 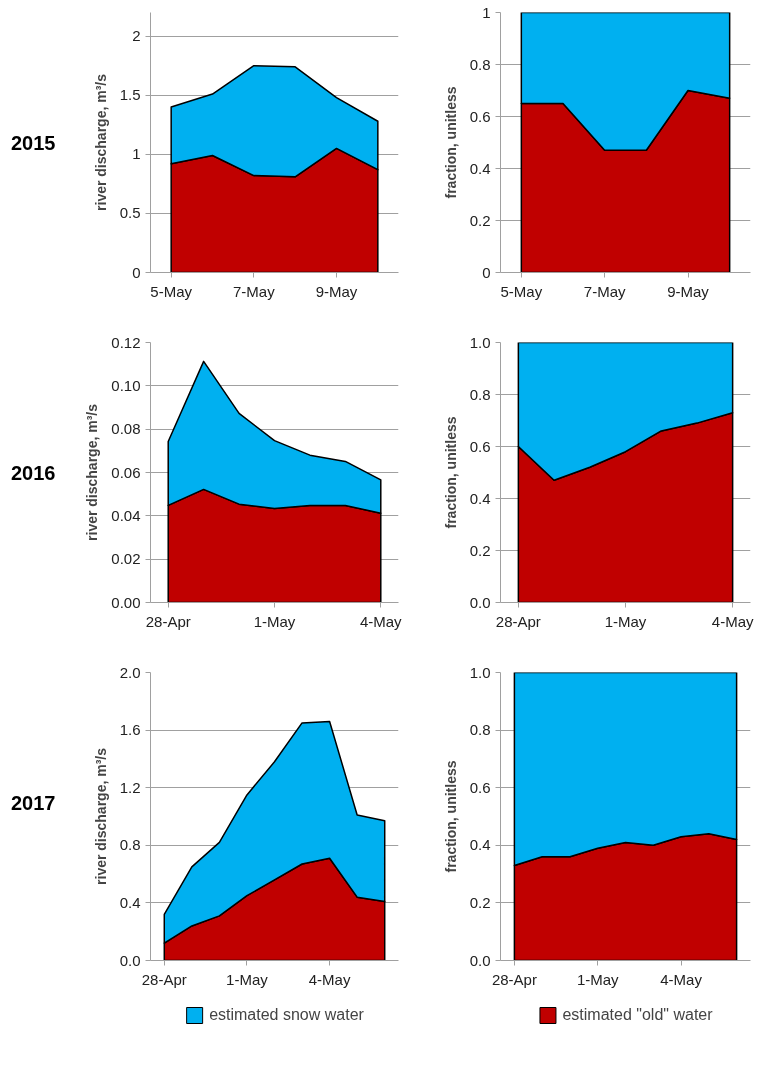 What do you see at coordinates (126, 559) in the screenshot?
I see `y-tick-label: 0.02` at bounding box center [126, 559].